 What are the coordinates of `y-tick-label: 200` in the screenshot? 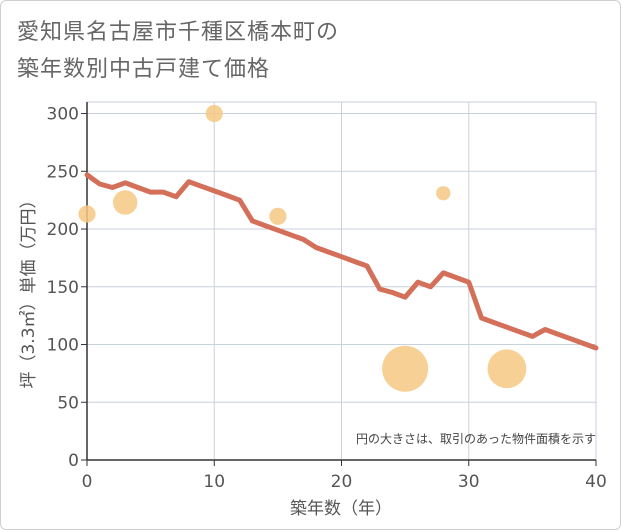 It's located at (63, 230).